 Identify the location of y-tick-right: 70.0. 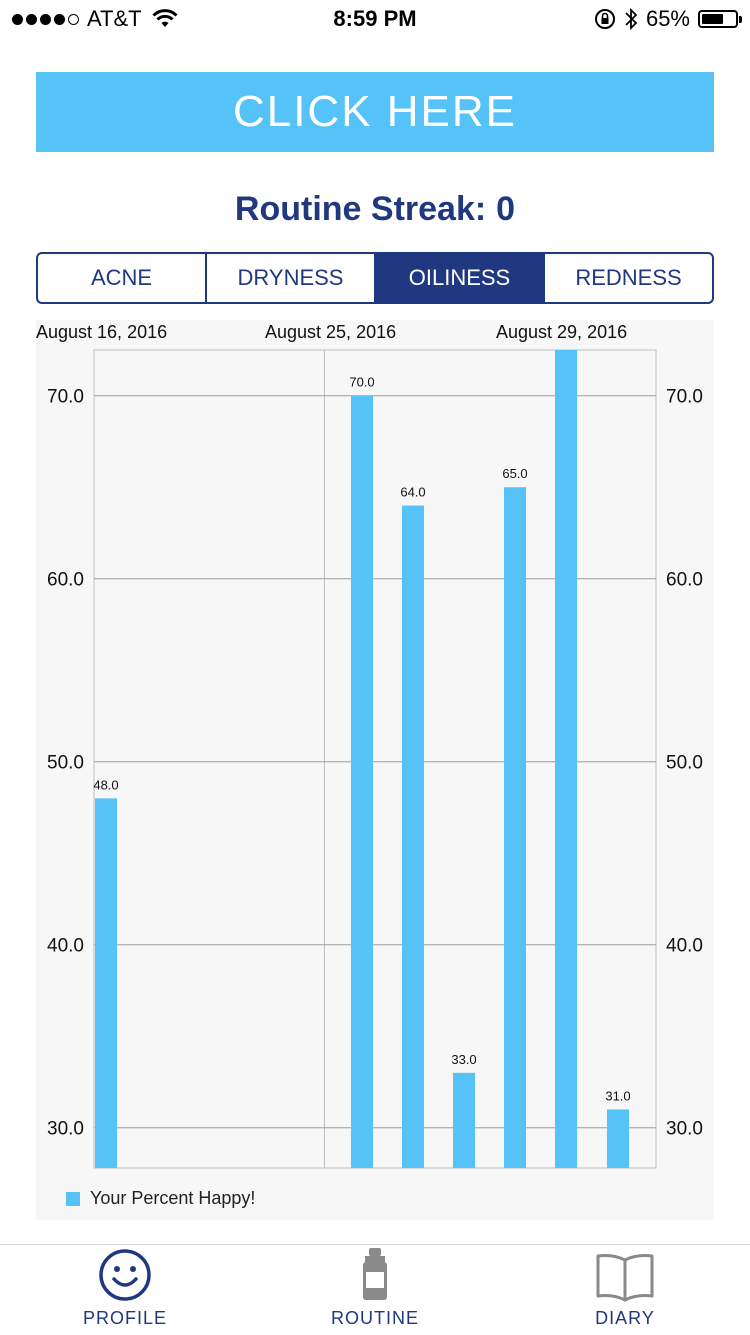
(684, 397).